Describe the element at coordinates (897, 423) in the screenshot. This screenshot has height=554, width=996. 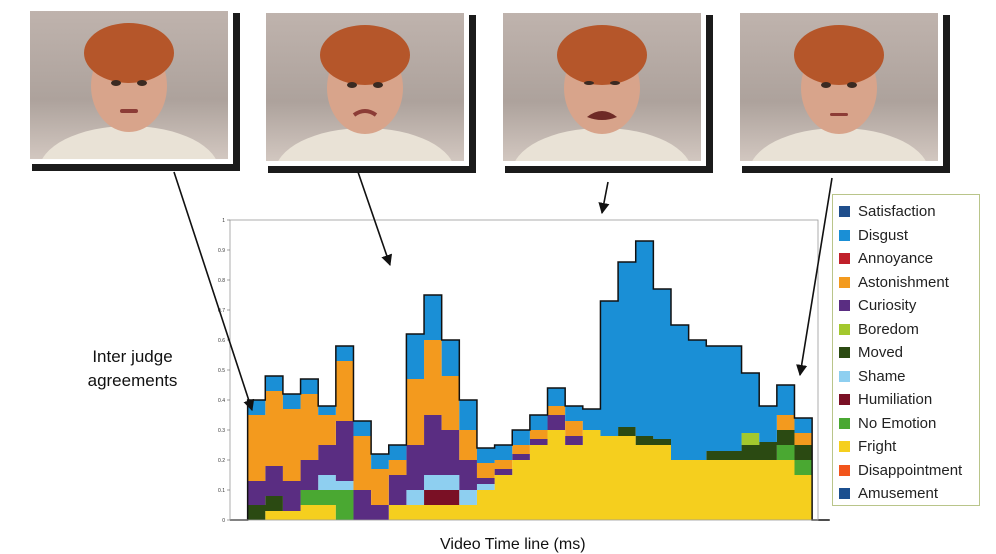
I see `legend-label: No Emotion` at that location.